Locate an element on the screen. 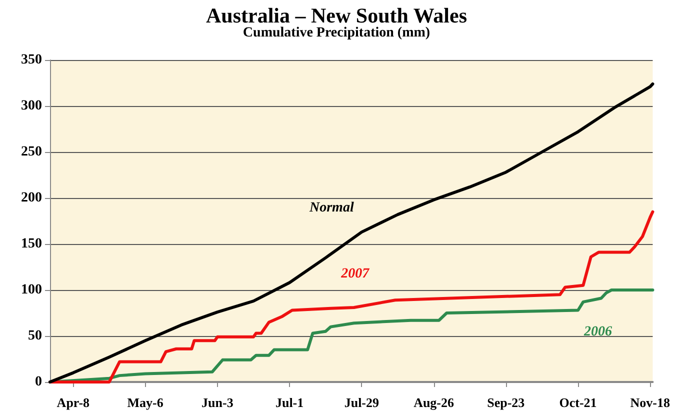 This screenshot has height=413, width=673. x-tick-label: Oct-21 is located at coordinates (578, 402).